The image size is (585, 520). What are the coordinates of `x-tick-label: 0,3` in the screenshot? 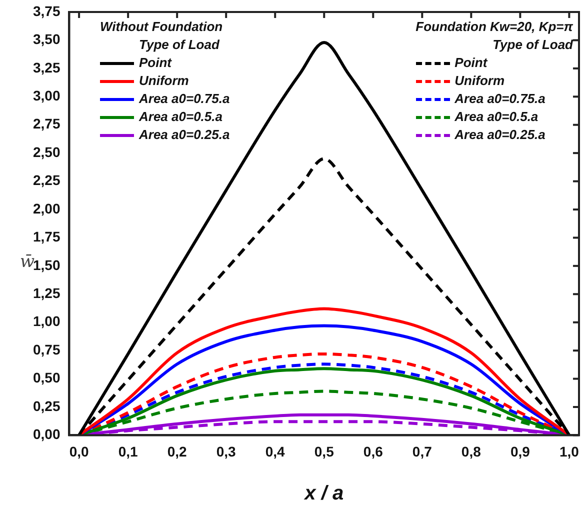 It's located at (226, 451).